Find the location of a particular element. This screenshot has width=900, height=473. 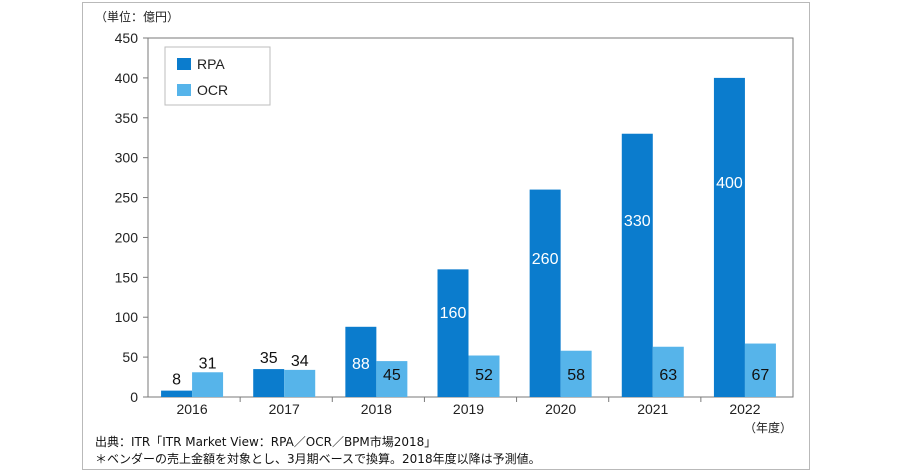

bar-rpa-2022 is located at coordinates (729, 237).